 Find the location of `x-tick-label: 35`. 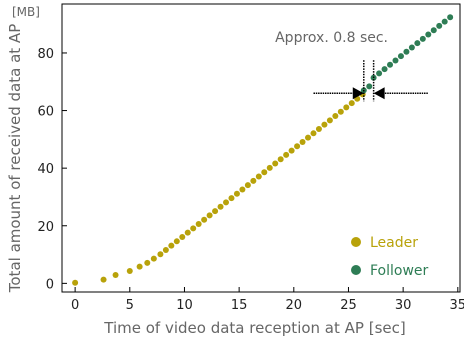

x-tick-label: 35 is located at coordinates (457, 305).